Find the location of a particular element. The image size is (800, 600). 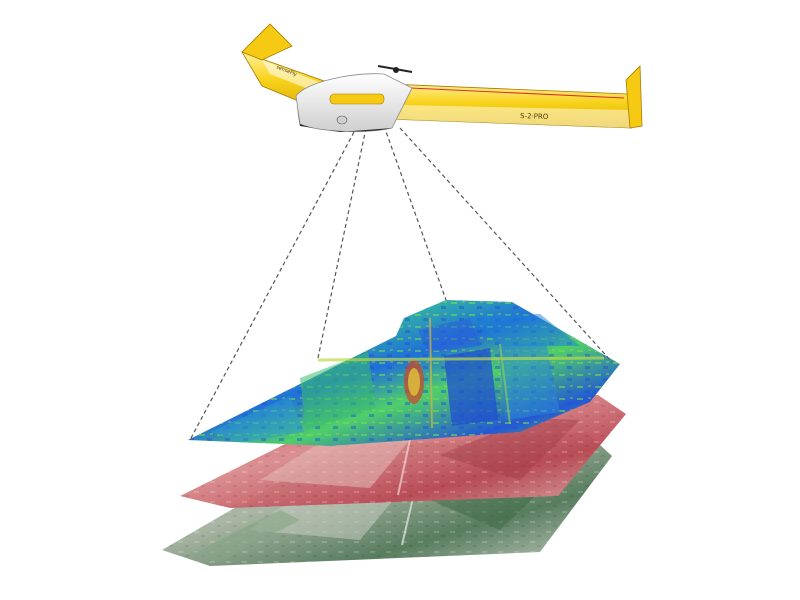

fixed-wing-drone: S-2·PRO senseFly is located at coordinates (442, 77).